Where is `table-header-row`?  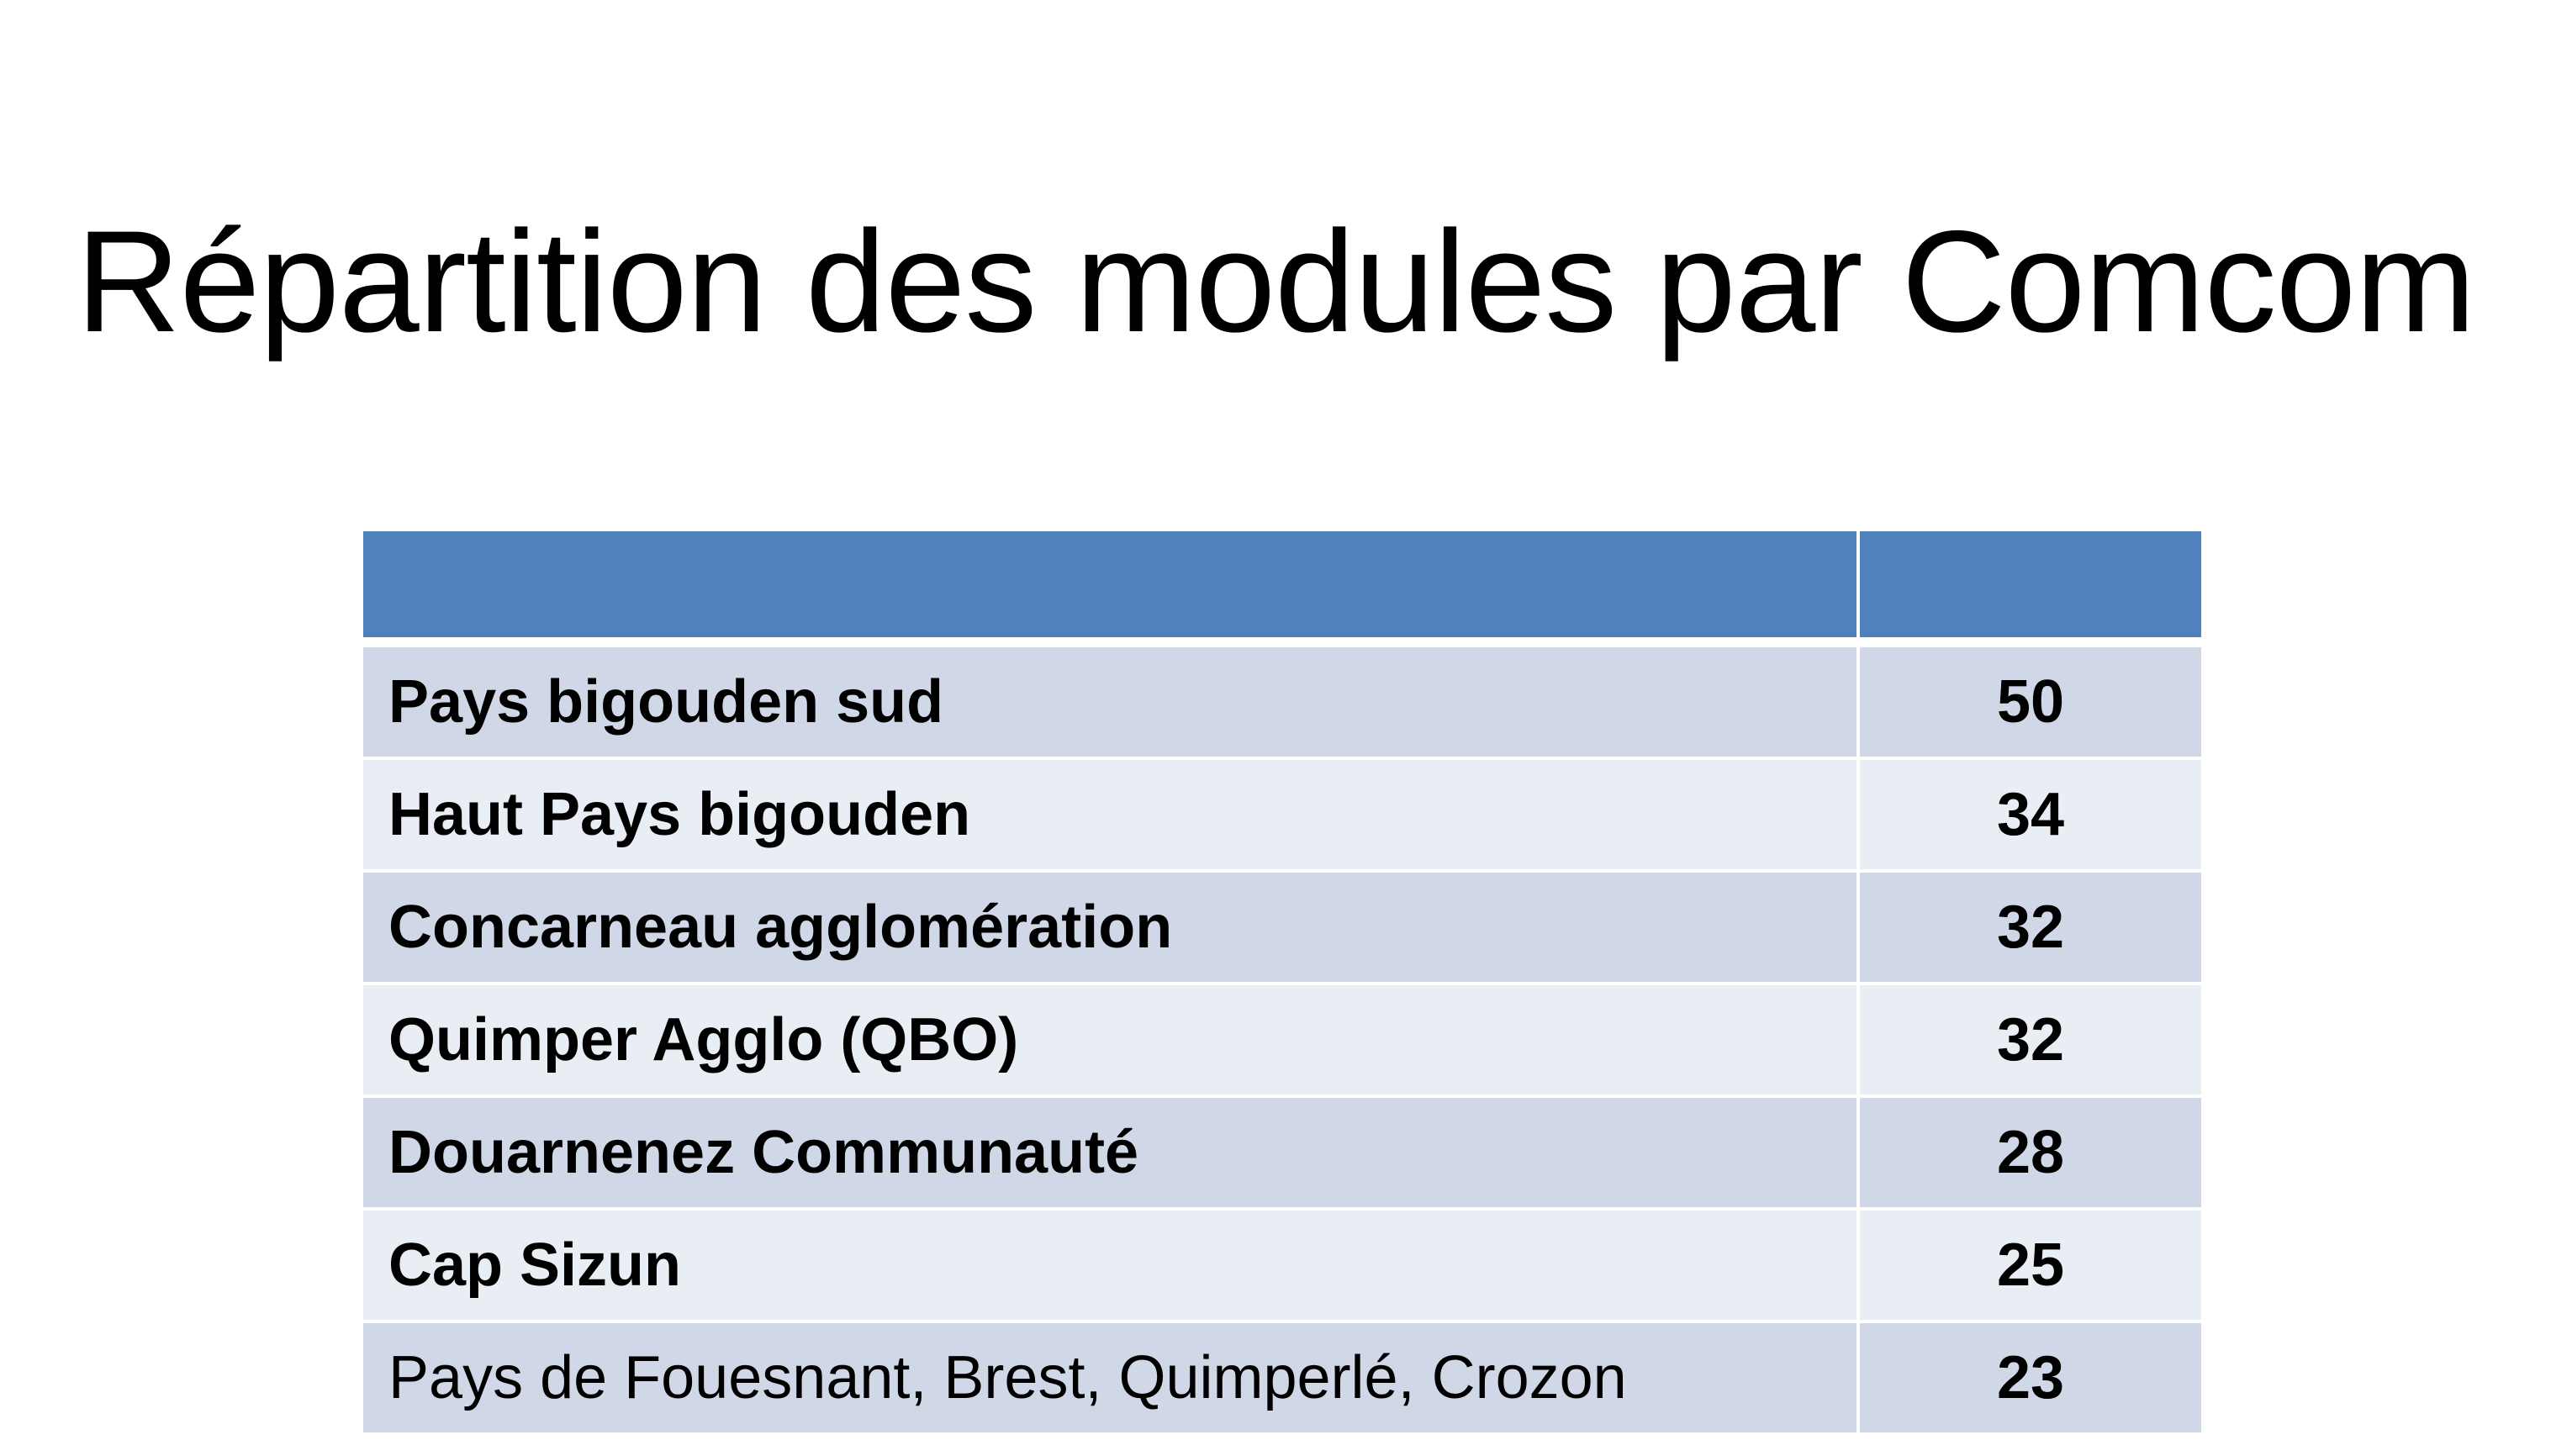
table-header-row is located at coordinates (1282, 589).